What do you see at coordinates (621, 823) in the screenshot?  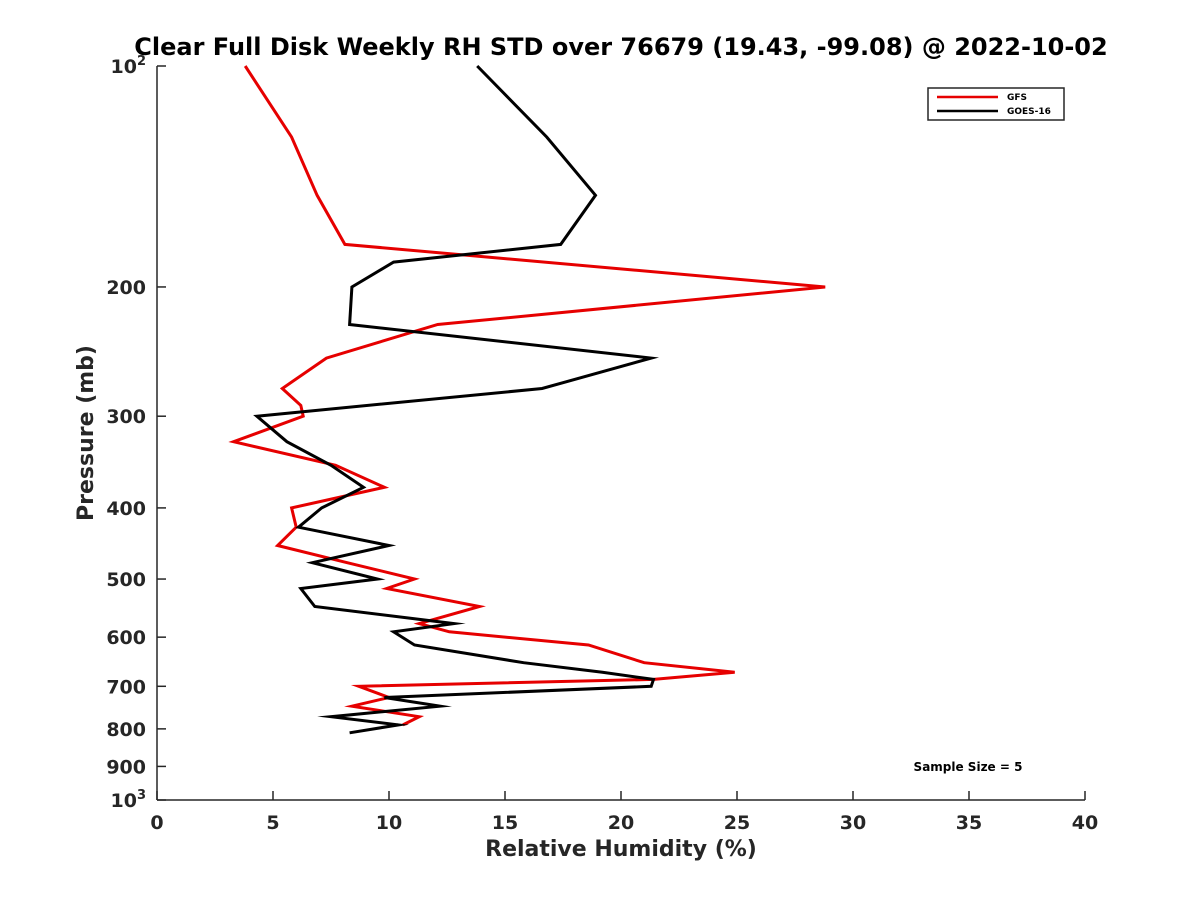 I see `x-tick-label: 20` at bounding box center [621, 823].